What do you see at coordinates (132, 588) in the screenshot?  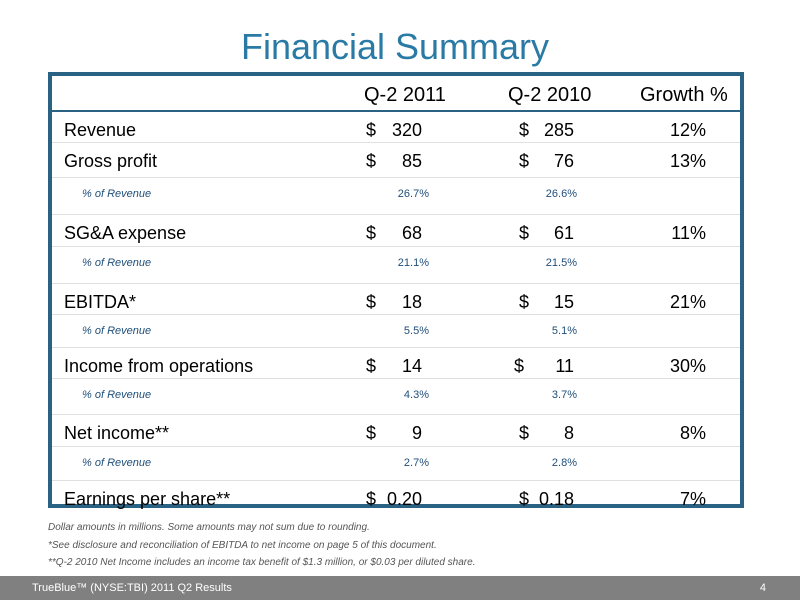 I see `footer-company: TrueBlue™ (NYSE:TBI) 2011 Q2 Results` at bounding box center [132, 588].